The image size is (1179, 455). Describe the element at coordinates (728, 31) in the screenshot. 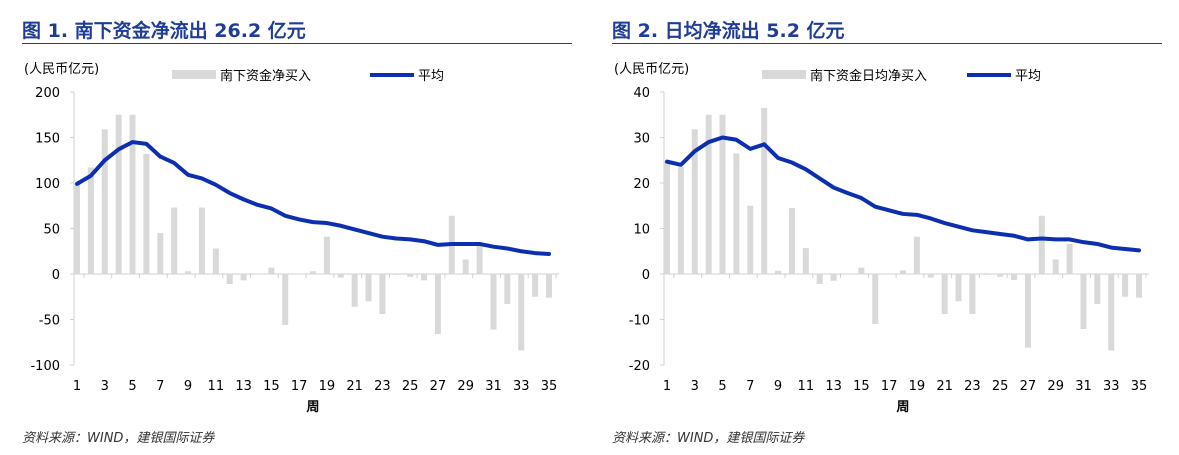

I see `chart-title: 图 2. 日均净流出 5.2 亿元` at that location.